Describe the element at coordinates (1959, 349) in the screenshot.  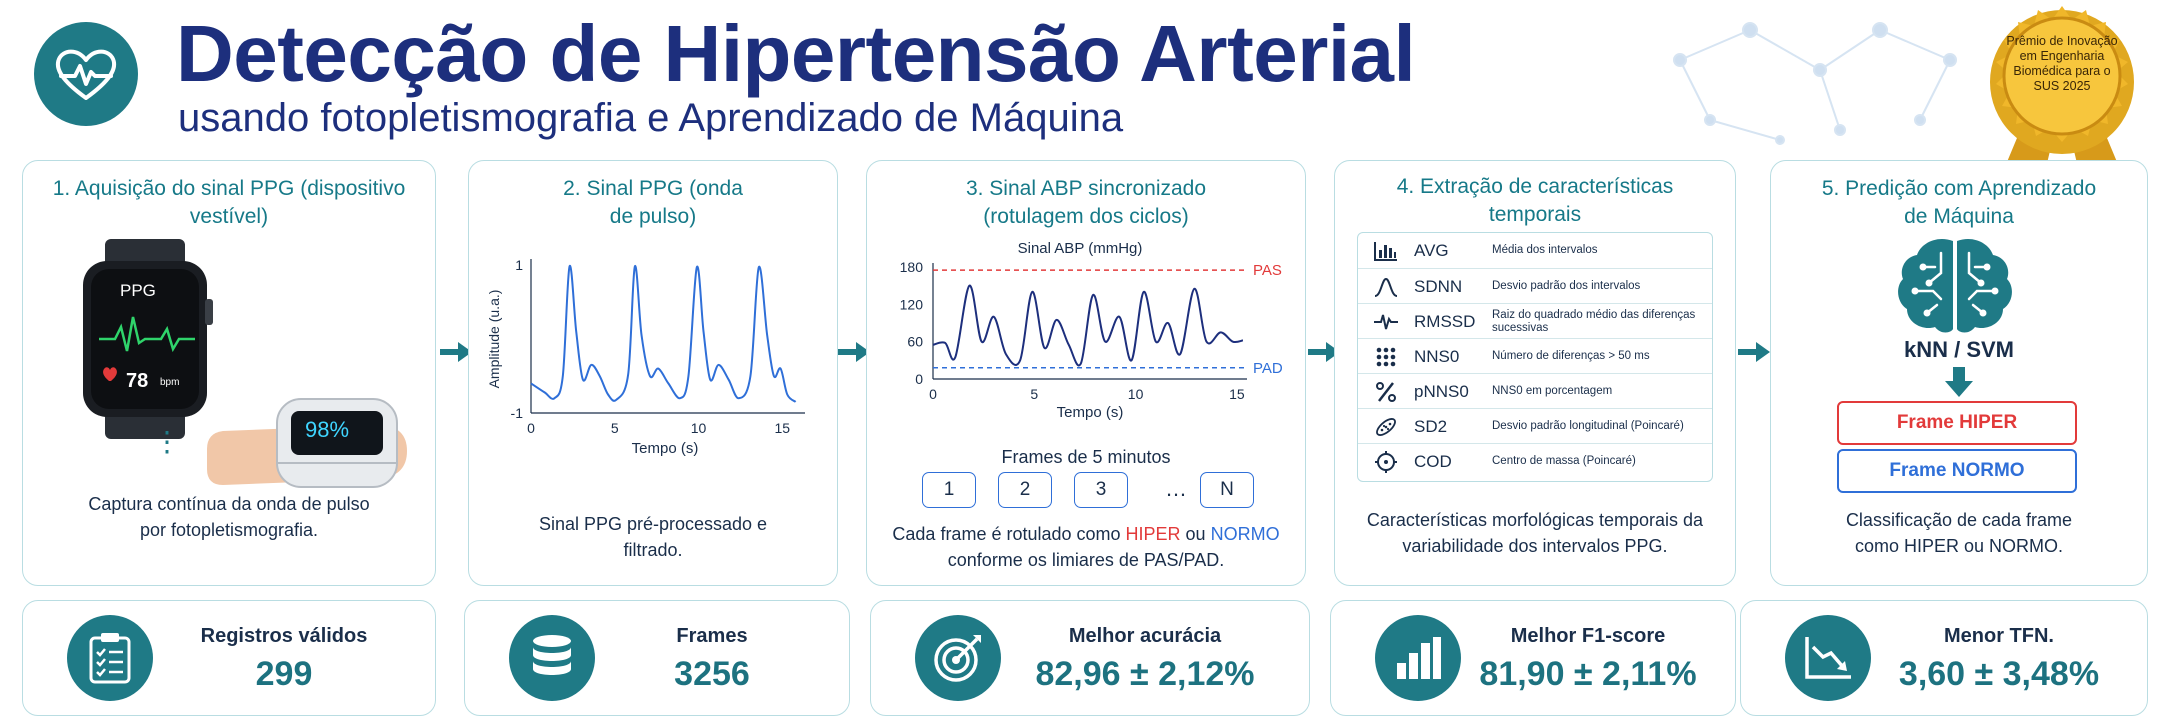
I see `model-label: kNN / SVM` at that location.